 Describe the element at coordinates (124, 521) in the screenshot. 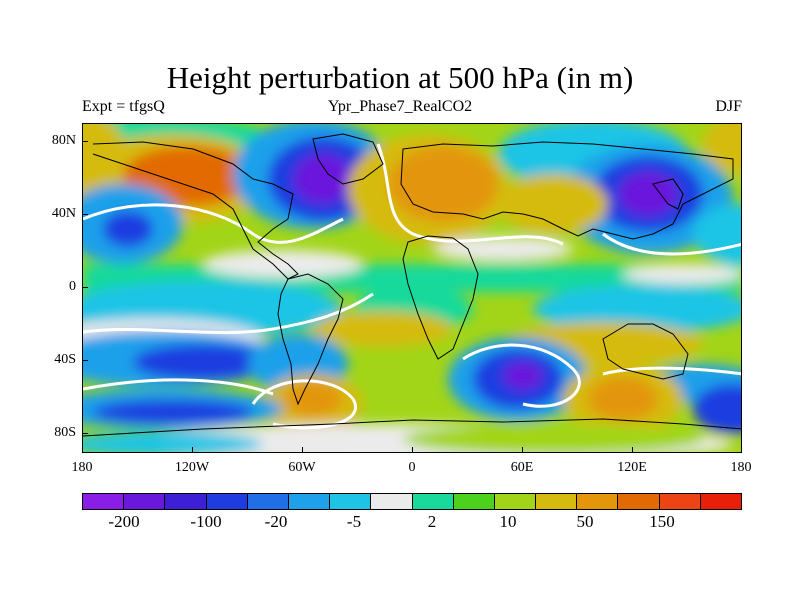

I see `colorbar-label: -200` at that location.